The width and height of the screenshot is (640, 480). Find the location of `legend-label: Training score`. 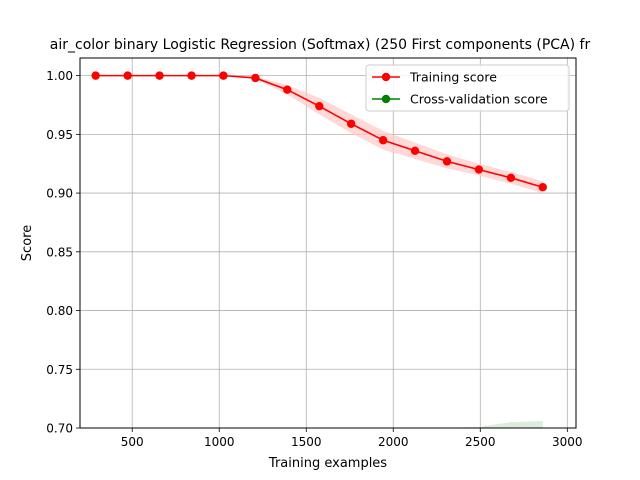

legend-label: Training score is located at coordinates (453, 77).